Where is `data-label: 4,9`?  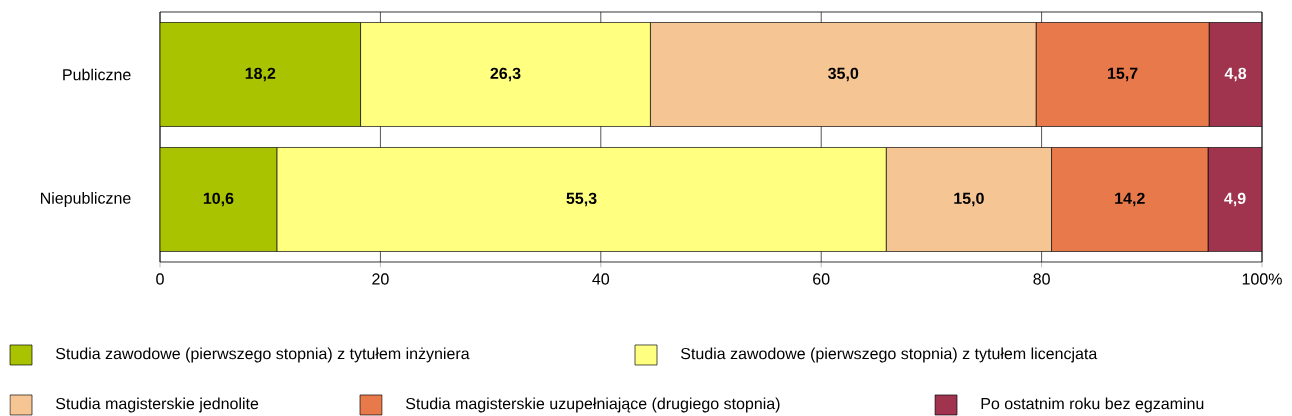 data-label: 4,9 is located at coordinates (1235, 199).